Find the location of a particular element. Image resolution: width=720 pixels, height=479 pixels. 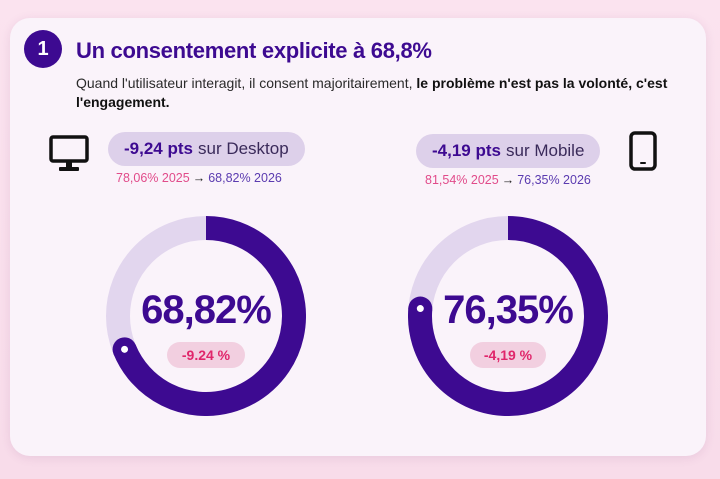

mobile-arrow: → is located at coordinates (508, 180).